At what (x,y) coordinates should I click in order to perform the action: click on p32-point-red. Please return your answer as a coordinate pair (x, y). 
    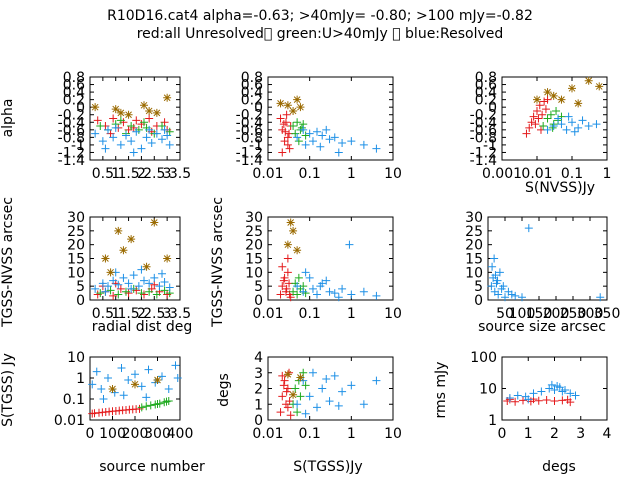
    Looking at the image, I should click on (287, 407).